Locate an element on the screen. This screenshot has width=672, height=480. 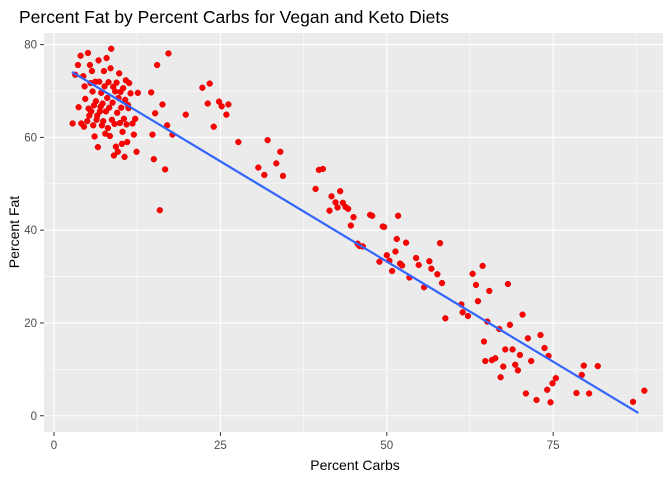
x-axis-ticks: 0 25 50 75 is located at coordinates (305, 442).